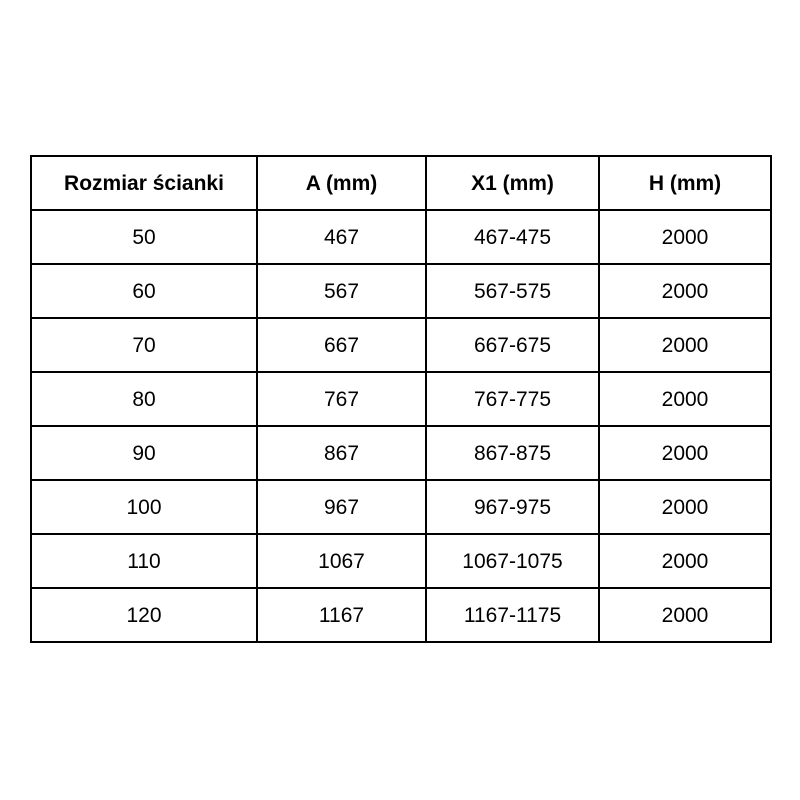  I want to click on table-cell: 567, so click(341, 291).